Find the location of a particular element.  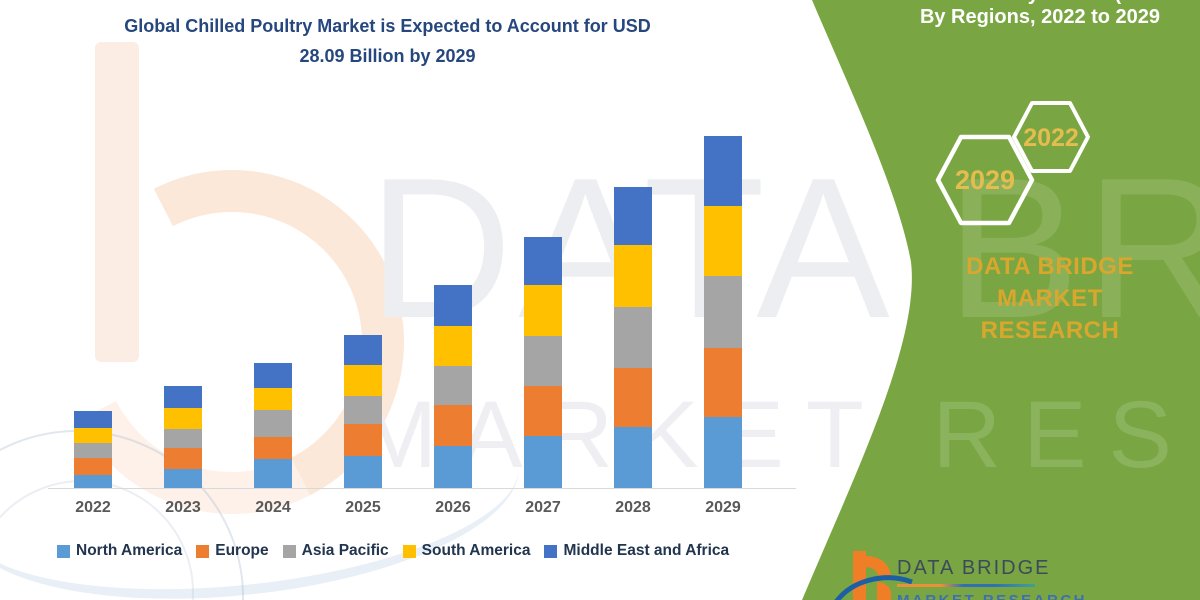

bar-segment-asia-pacific-2029 is located at coordinates (723, 311).